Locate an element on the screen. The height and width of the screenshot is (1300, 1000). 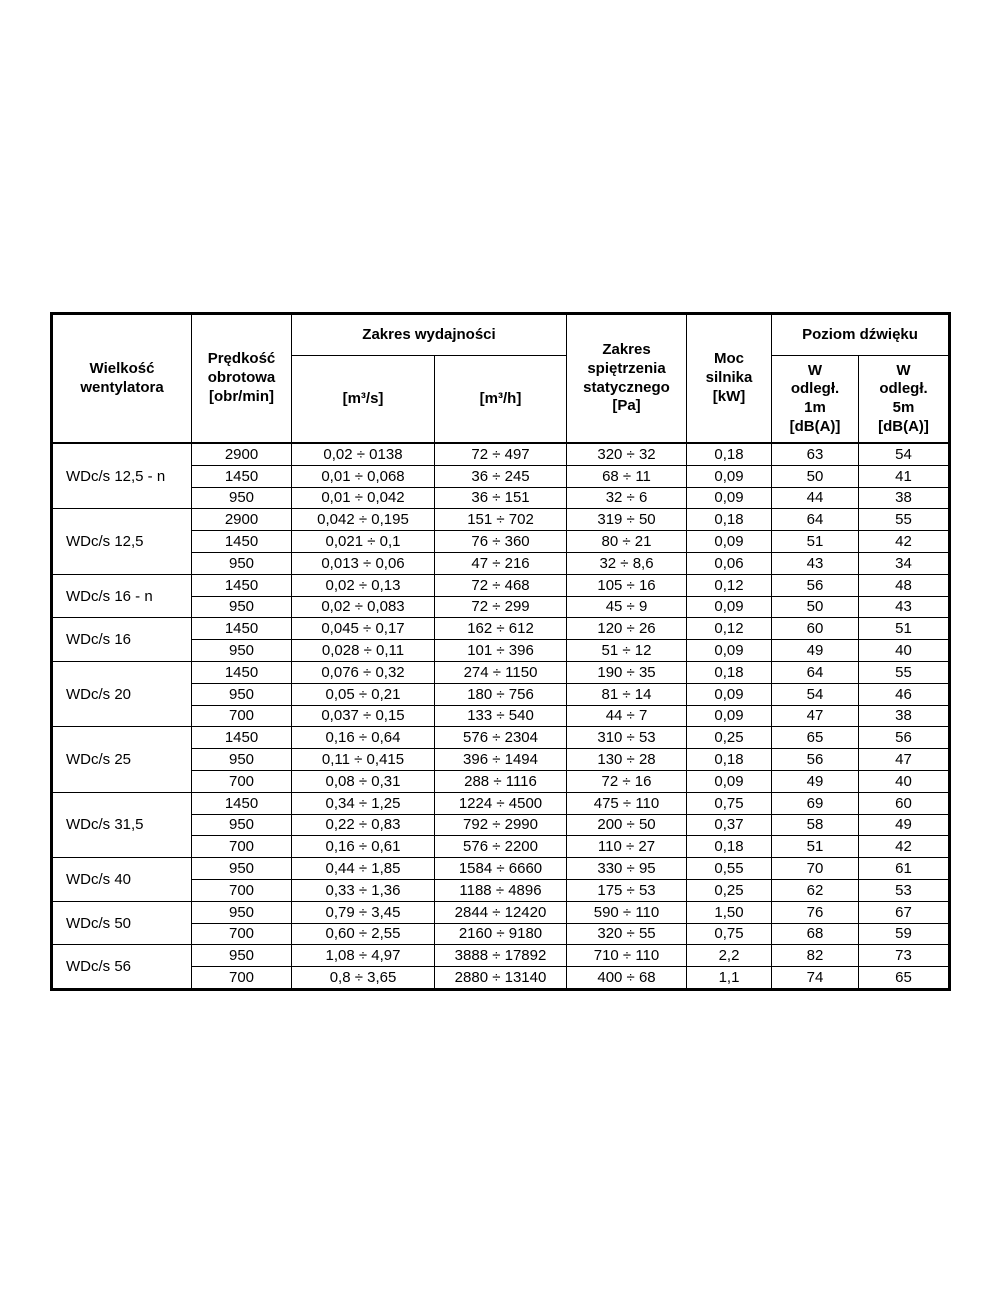
pressure-cell: 105 ÷ 16 is located at coordinates (626, 585).